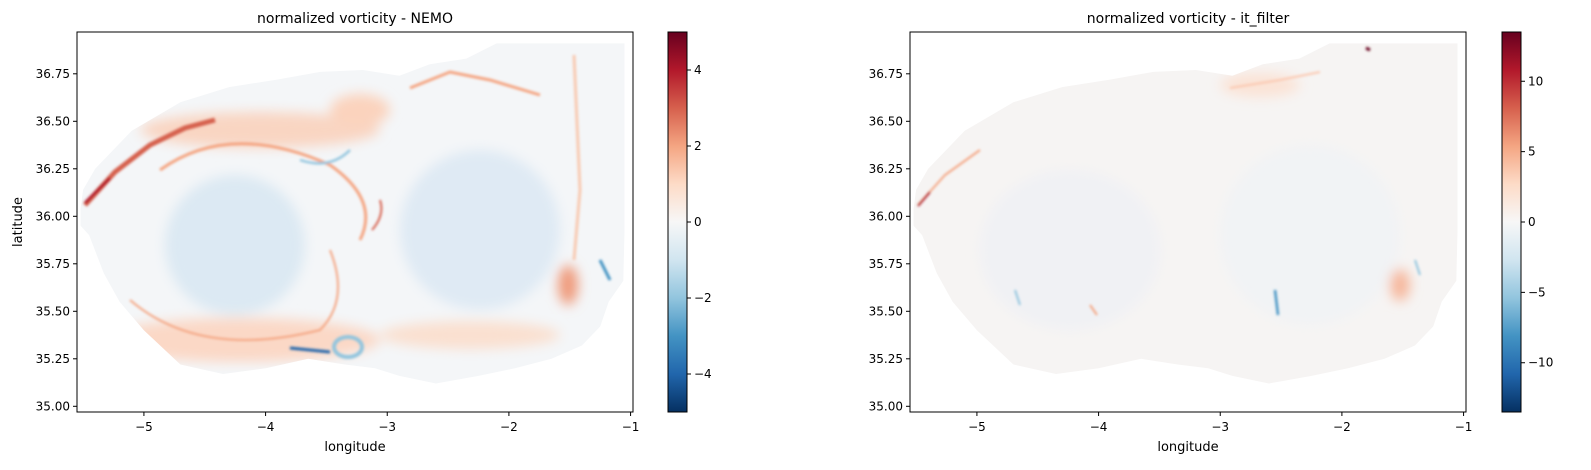 The height and width of the screenshot is (470, 1591). What do you see at coordinates (1537, 292) in the screenshot?
I see `colorbar-tick-label: −5` at bounding box center [1537, 292].